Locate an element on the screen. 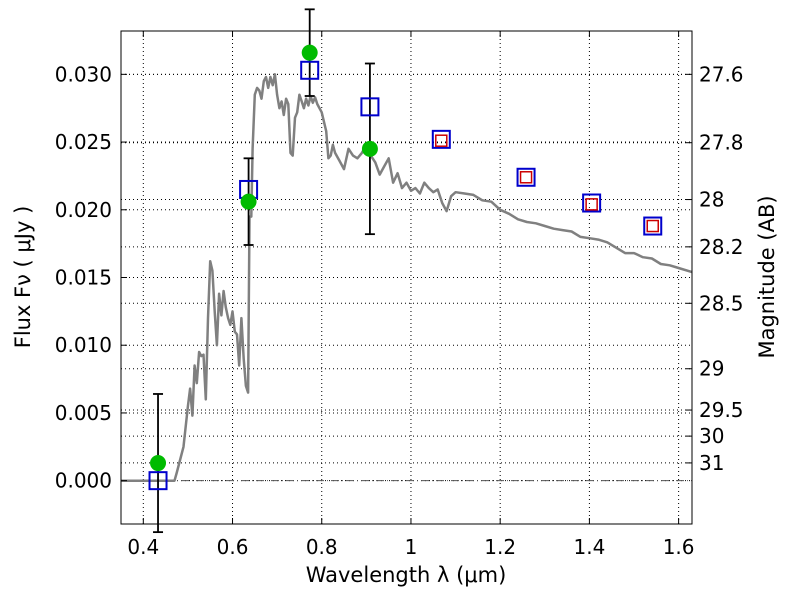 This screenshot has height=600, width=800. x-tick-label: 0.6 is located at coordinates (233, 547).